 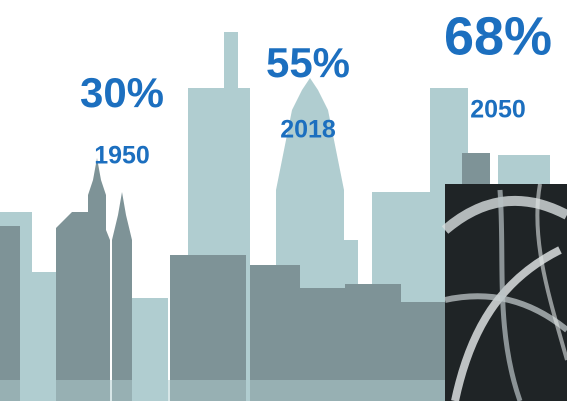 What do you see at coordinates (308, 130) in the screenshot?
I see `year: 2018` at bounding box center [308, 130].